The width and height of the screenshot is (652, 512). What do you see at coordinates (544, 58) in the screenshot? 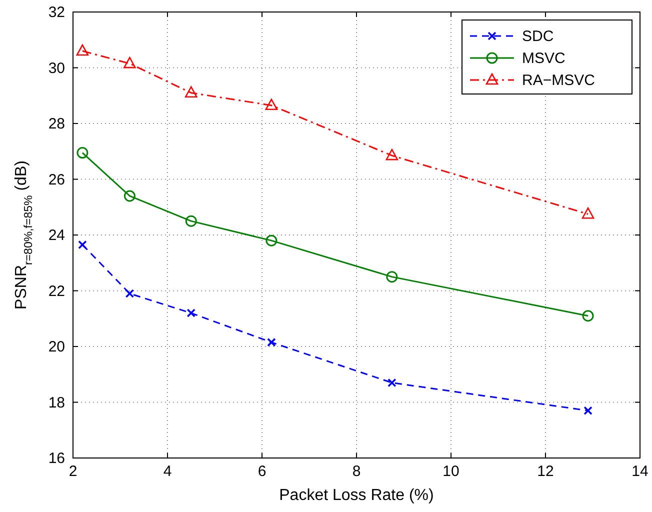
I see `legend-label: MSVC` at bounding box center [544, 58].